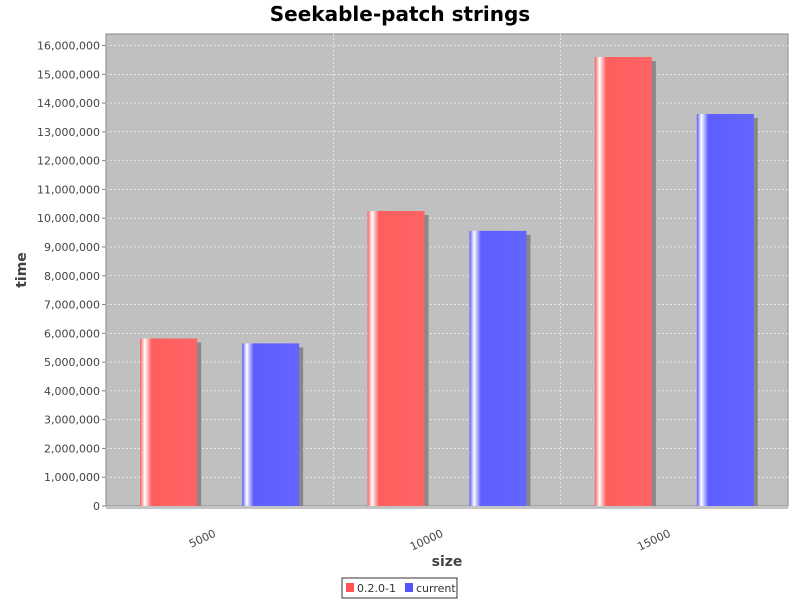  I want to click on legend: 0.2.0-1 current, so click(399, 588).